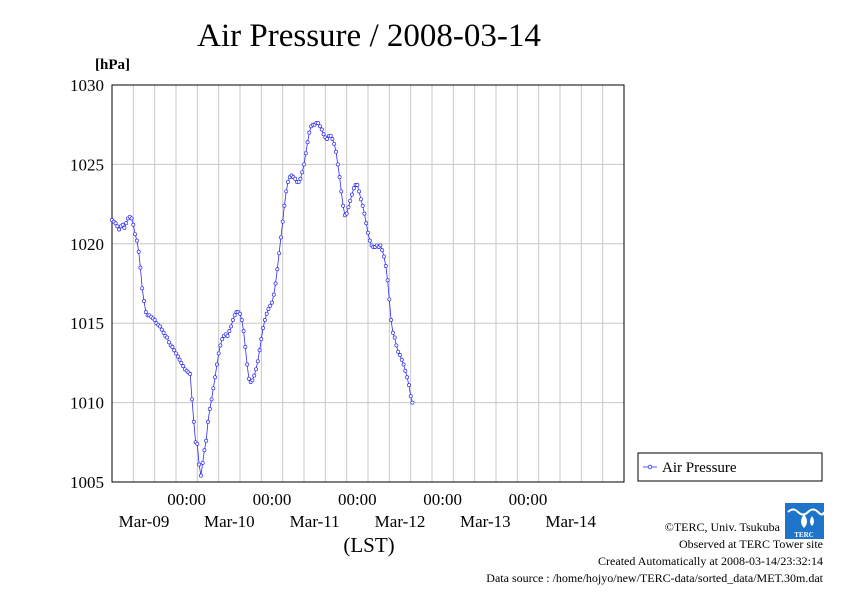 The image size is (842, 595). Describe the element at coordinates (803, 535) in the screenshot. I see `logo-text: TERC` at that location.